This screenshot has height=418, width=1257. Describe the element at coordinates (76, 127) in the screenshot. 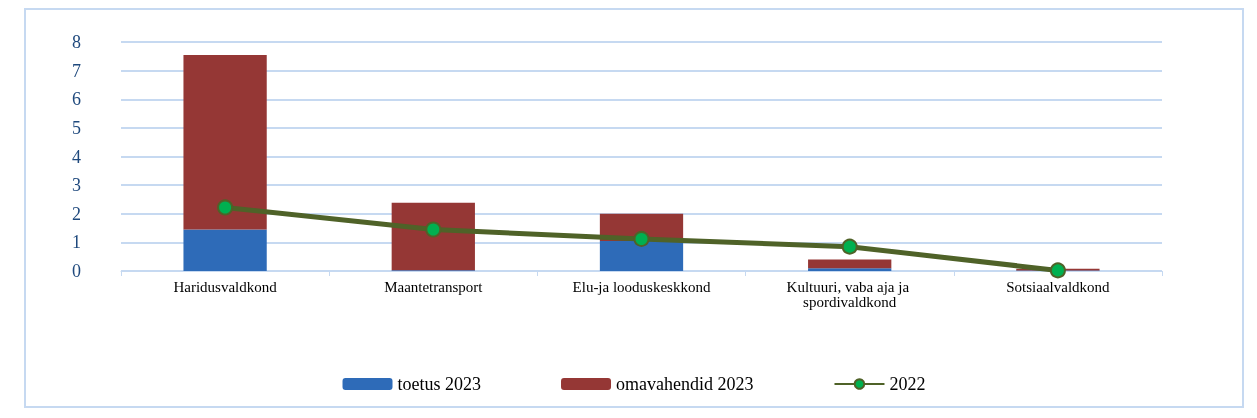

I see `y-tick-label: 5` at that location.